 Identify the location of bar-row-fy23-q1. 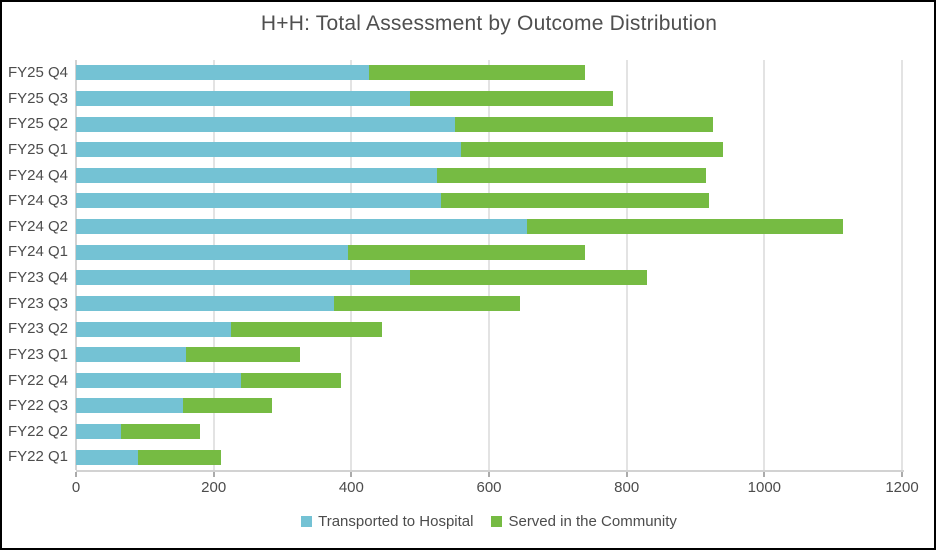
(489, 355).